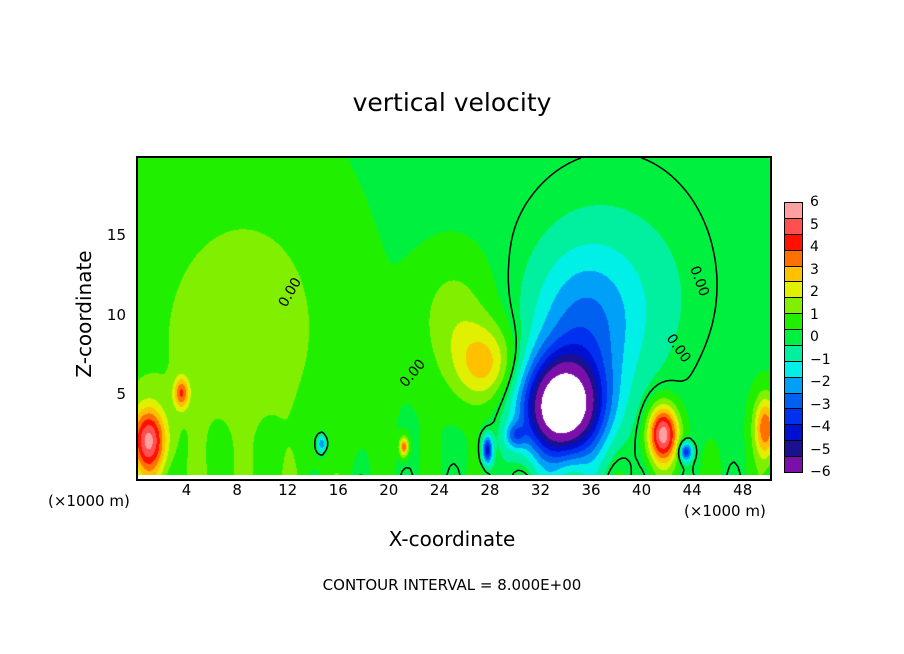 This screenshot has height=654, width=904. What do you see at coordinates (591, 490) in the screenshot?
I see `x-tick-label: 36` at bounding box center [591, 490].